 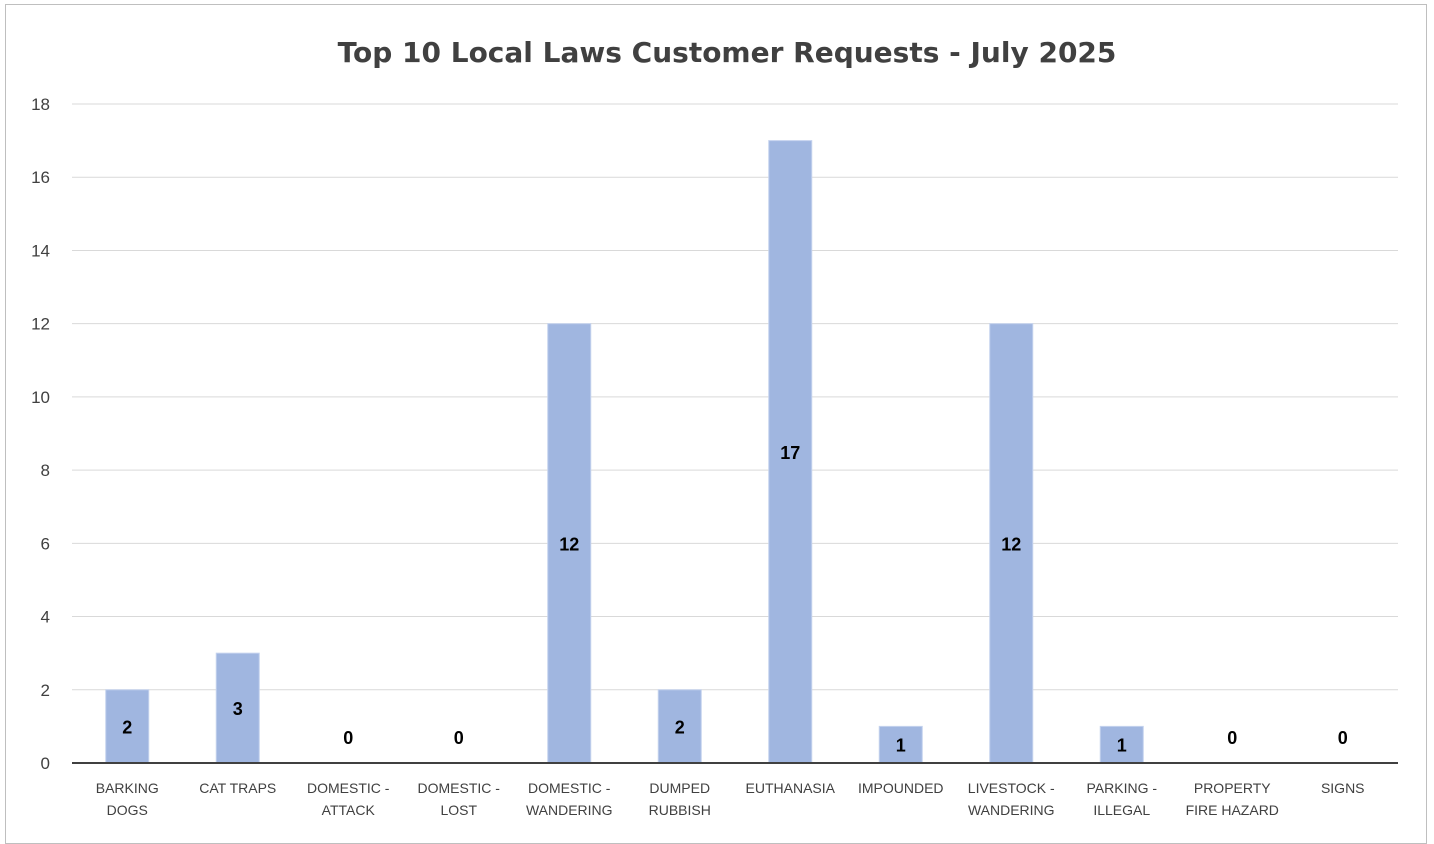 I want to click on x-tick-label: EUTHANASIA, so click(x=791, y=788).